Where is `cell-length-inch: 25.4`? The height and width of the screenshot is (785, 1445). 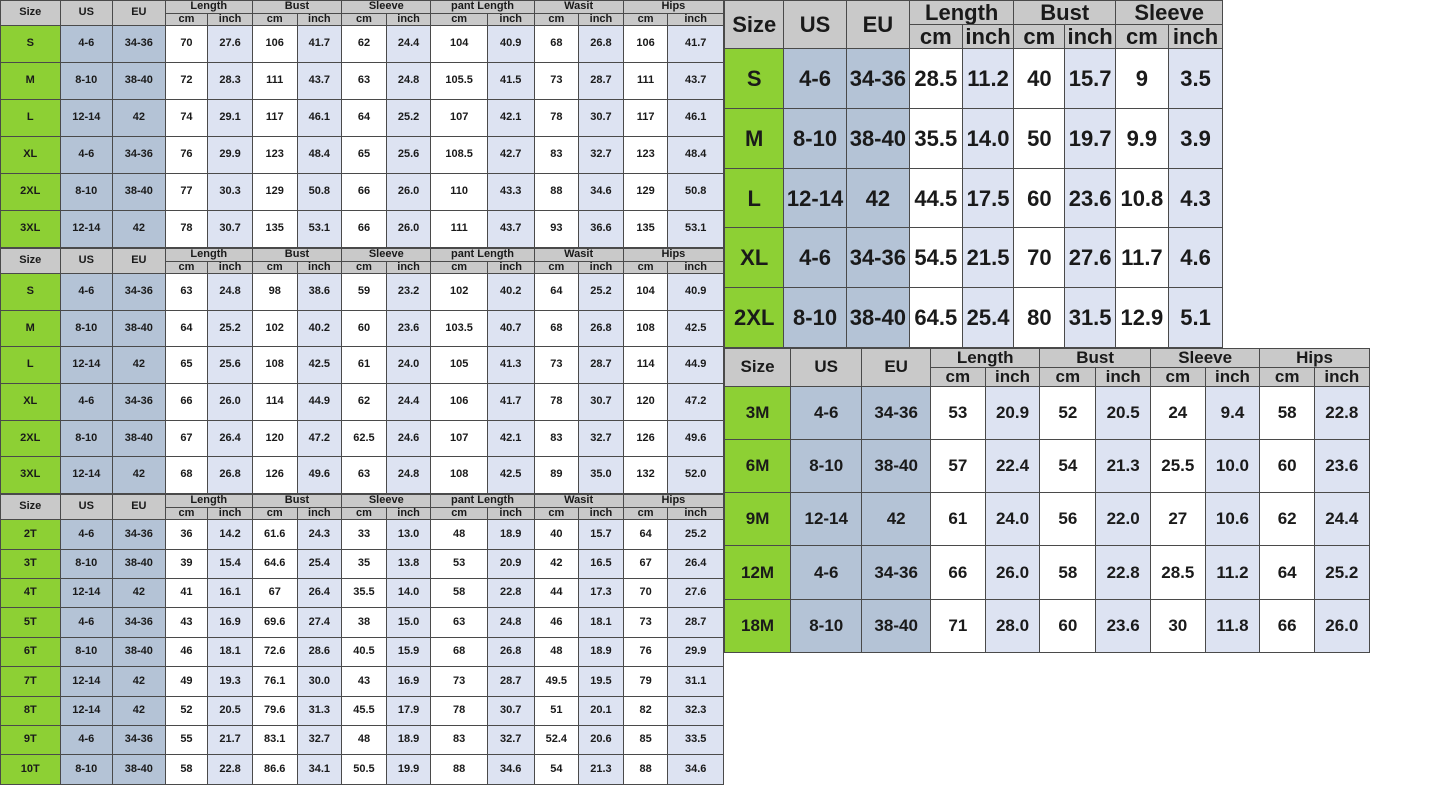 cell-length-inch: 25.4 is located at coordinates (988, 317).